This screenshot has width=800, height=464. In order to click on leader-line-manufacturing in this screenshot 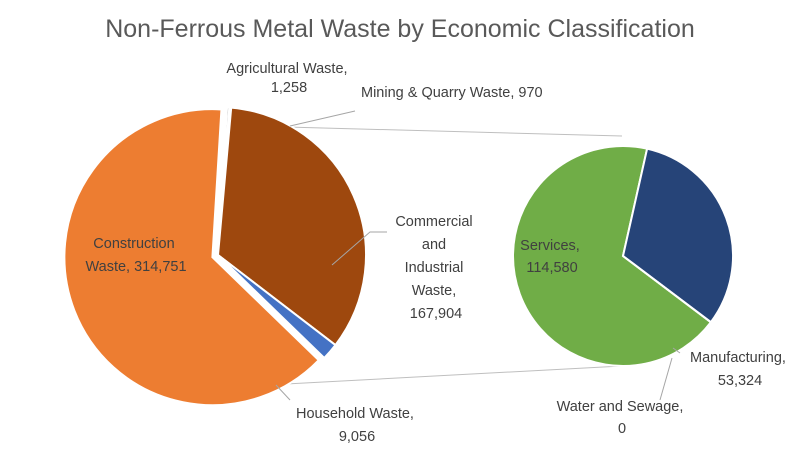, I will do `click(676, 350)`.